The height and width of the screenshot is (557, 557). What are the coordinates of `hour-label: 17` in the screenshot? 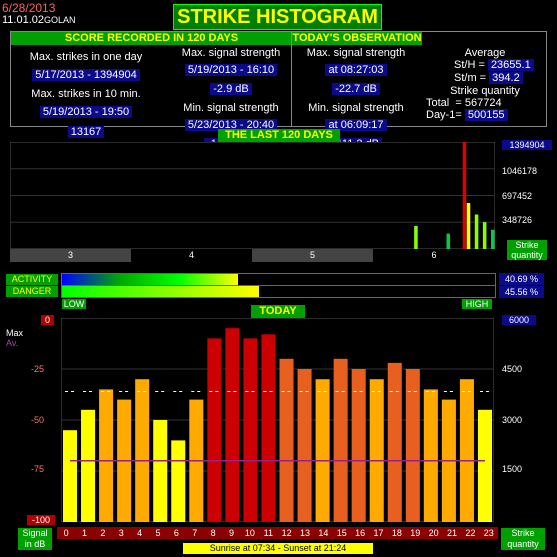 It's located at (378, 533).